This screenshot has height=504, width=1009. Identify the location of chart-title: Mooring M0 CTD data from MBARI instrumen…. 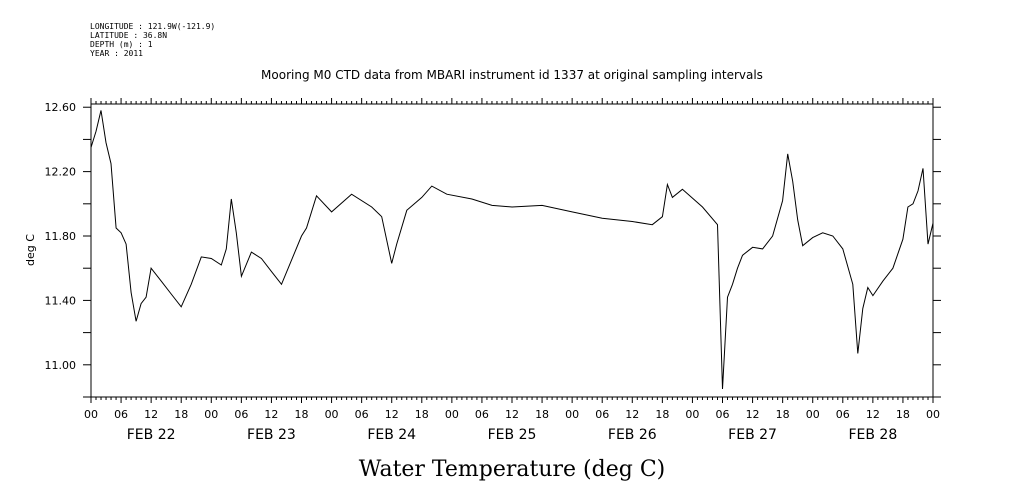
(512, 75).